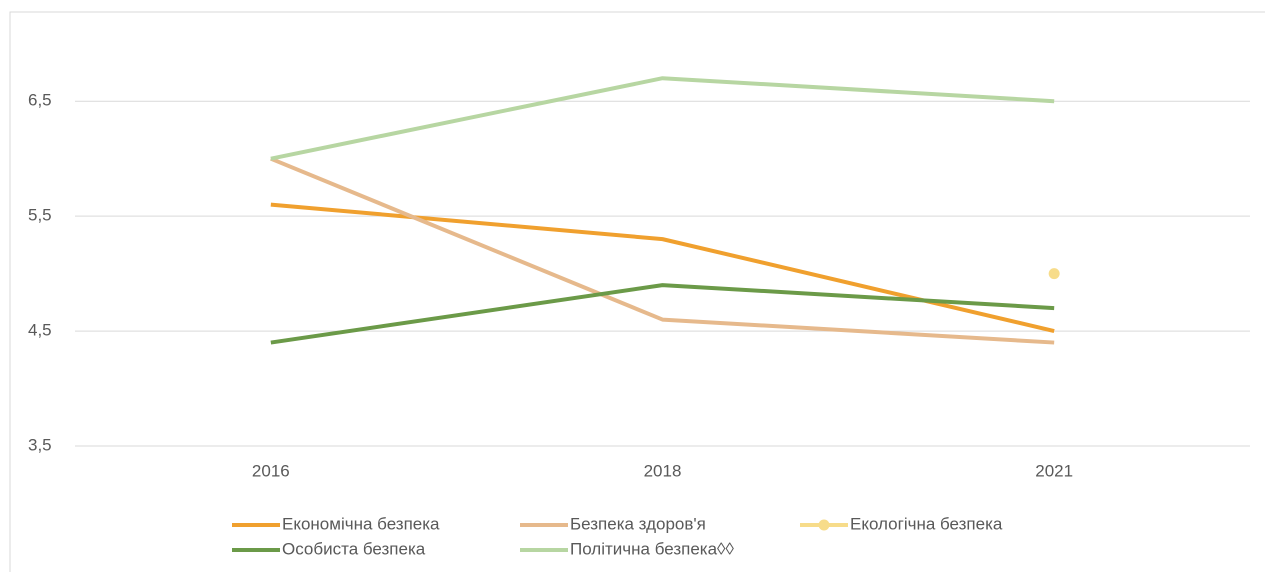 This screenshot has width=1265, height=572. Describe the element at coordinates (354, 548) in the screenshot. I see `legend-label: Особиста безпека` at that location.